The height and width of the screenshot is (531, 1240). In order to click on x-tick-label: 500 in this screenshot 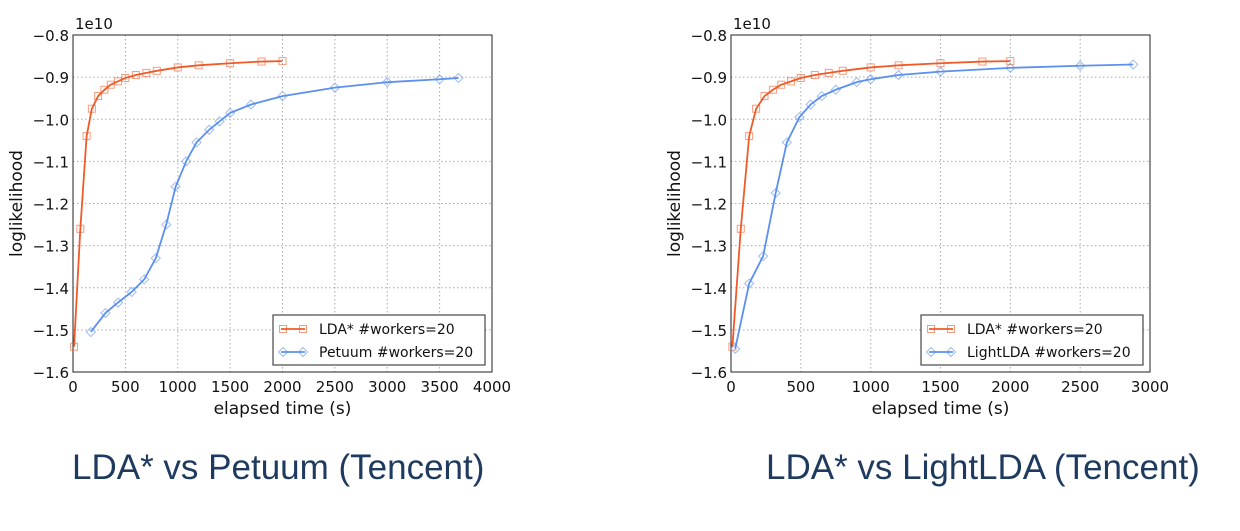, I will do `click(125, 387)`.